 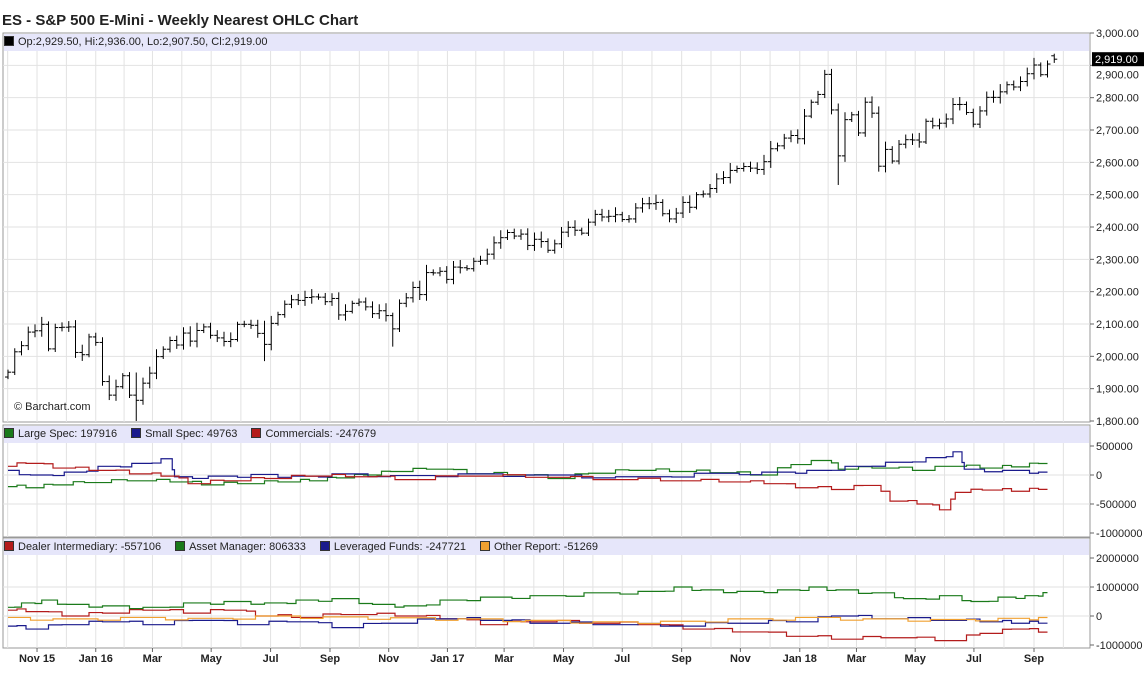 What do you see at coordinates (399, 547) in the screenshot?
I see `legend-label: Leveraged Funds: -247721` at bounding box center [399, 547].